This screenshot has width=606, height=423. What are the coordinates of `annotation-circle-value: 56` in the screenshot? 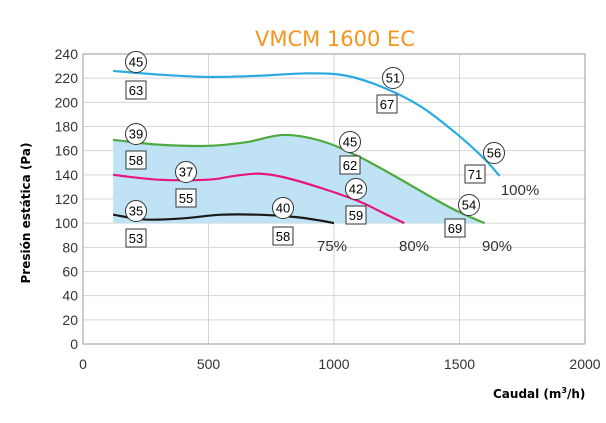 It's located at (494, 153).